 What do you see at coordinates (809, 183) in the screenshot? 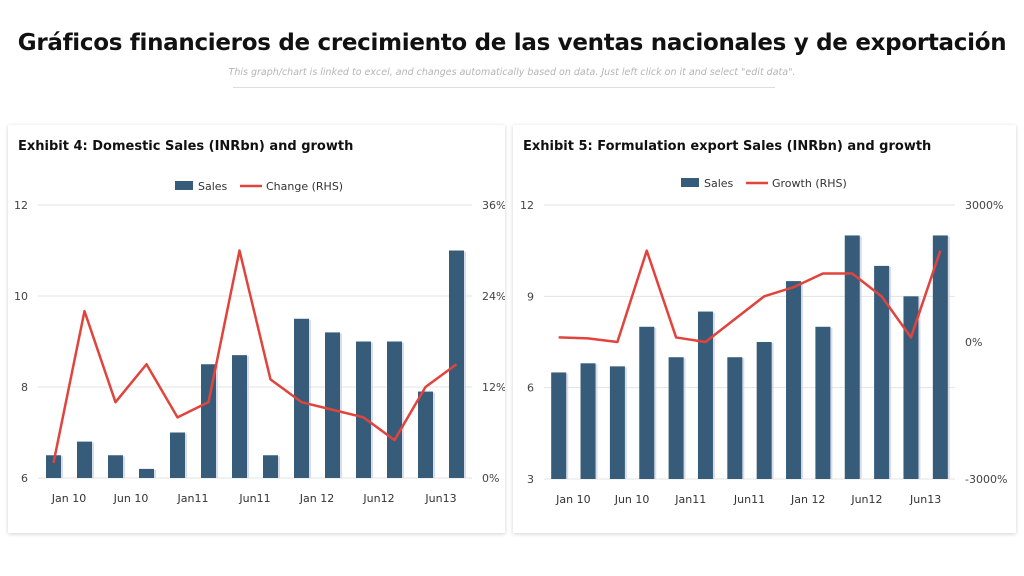
I see `legend-label-growth: Growth (RHS)` at bounding box center [809, 183].